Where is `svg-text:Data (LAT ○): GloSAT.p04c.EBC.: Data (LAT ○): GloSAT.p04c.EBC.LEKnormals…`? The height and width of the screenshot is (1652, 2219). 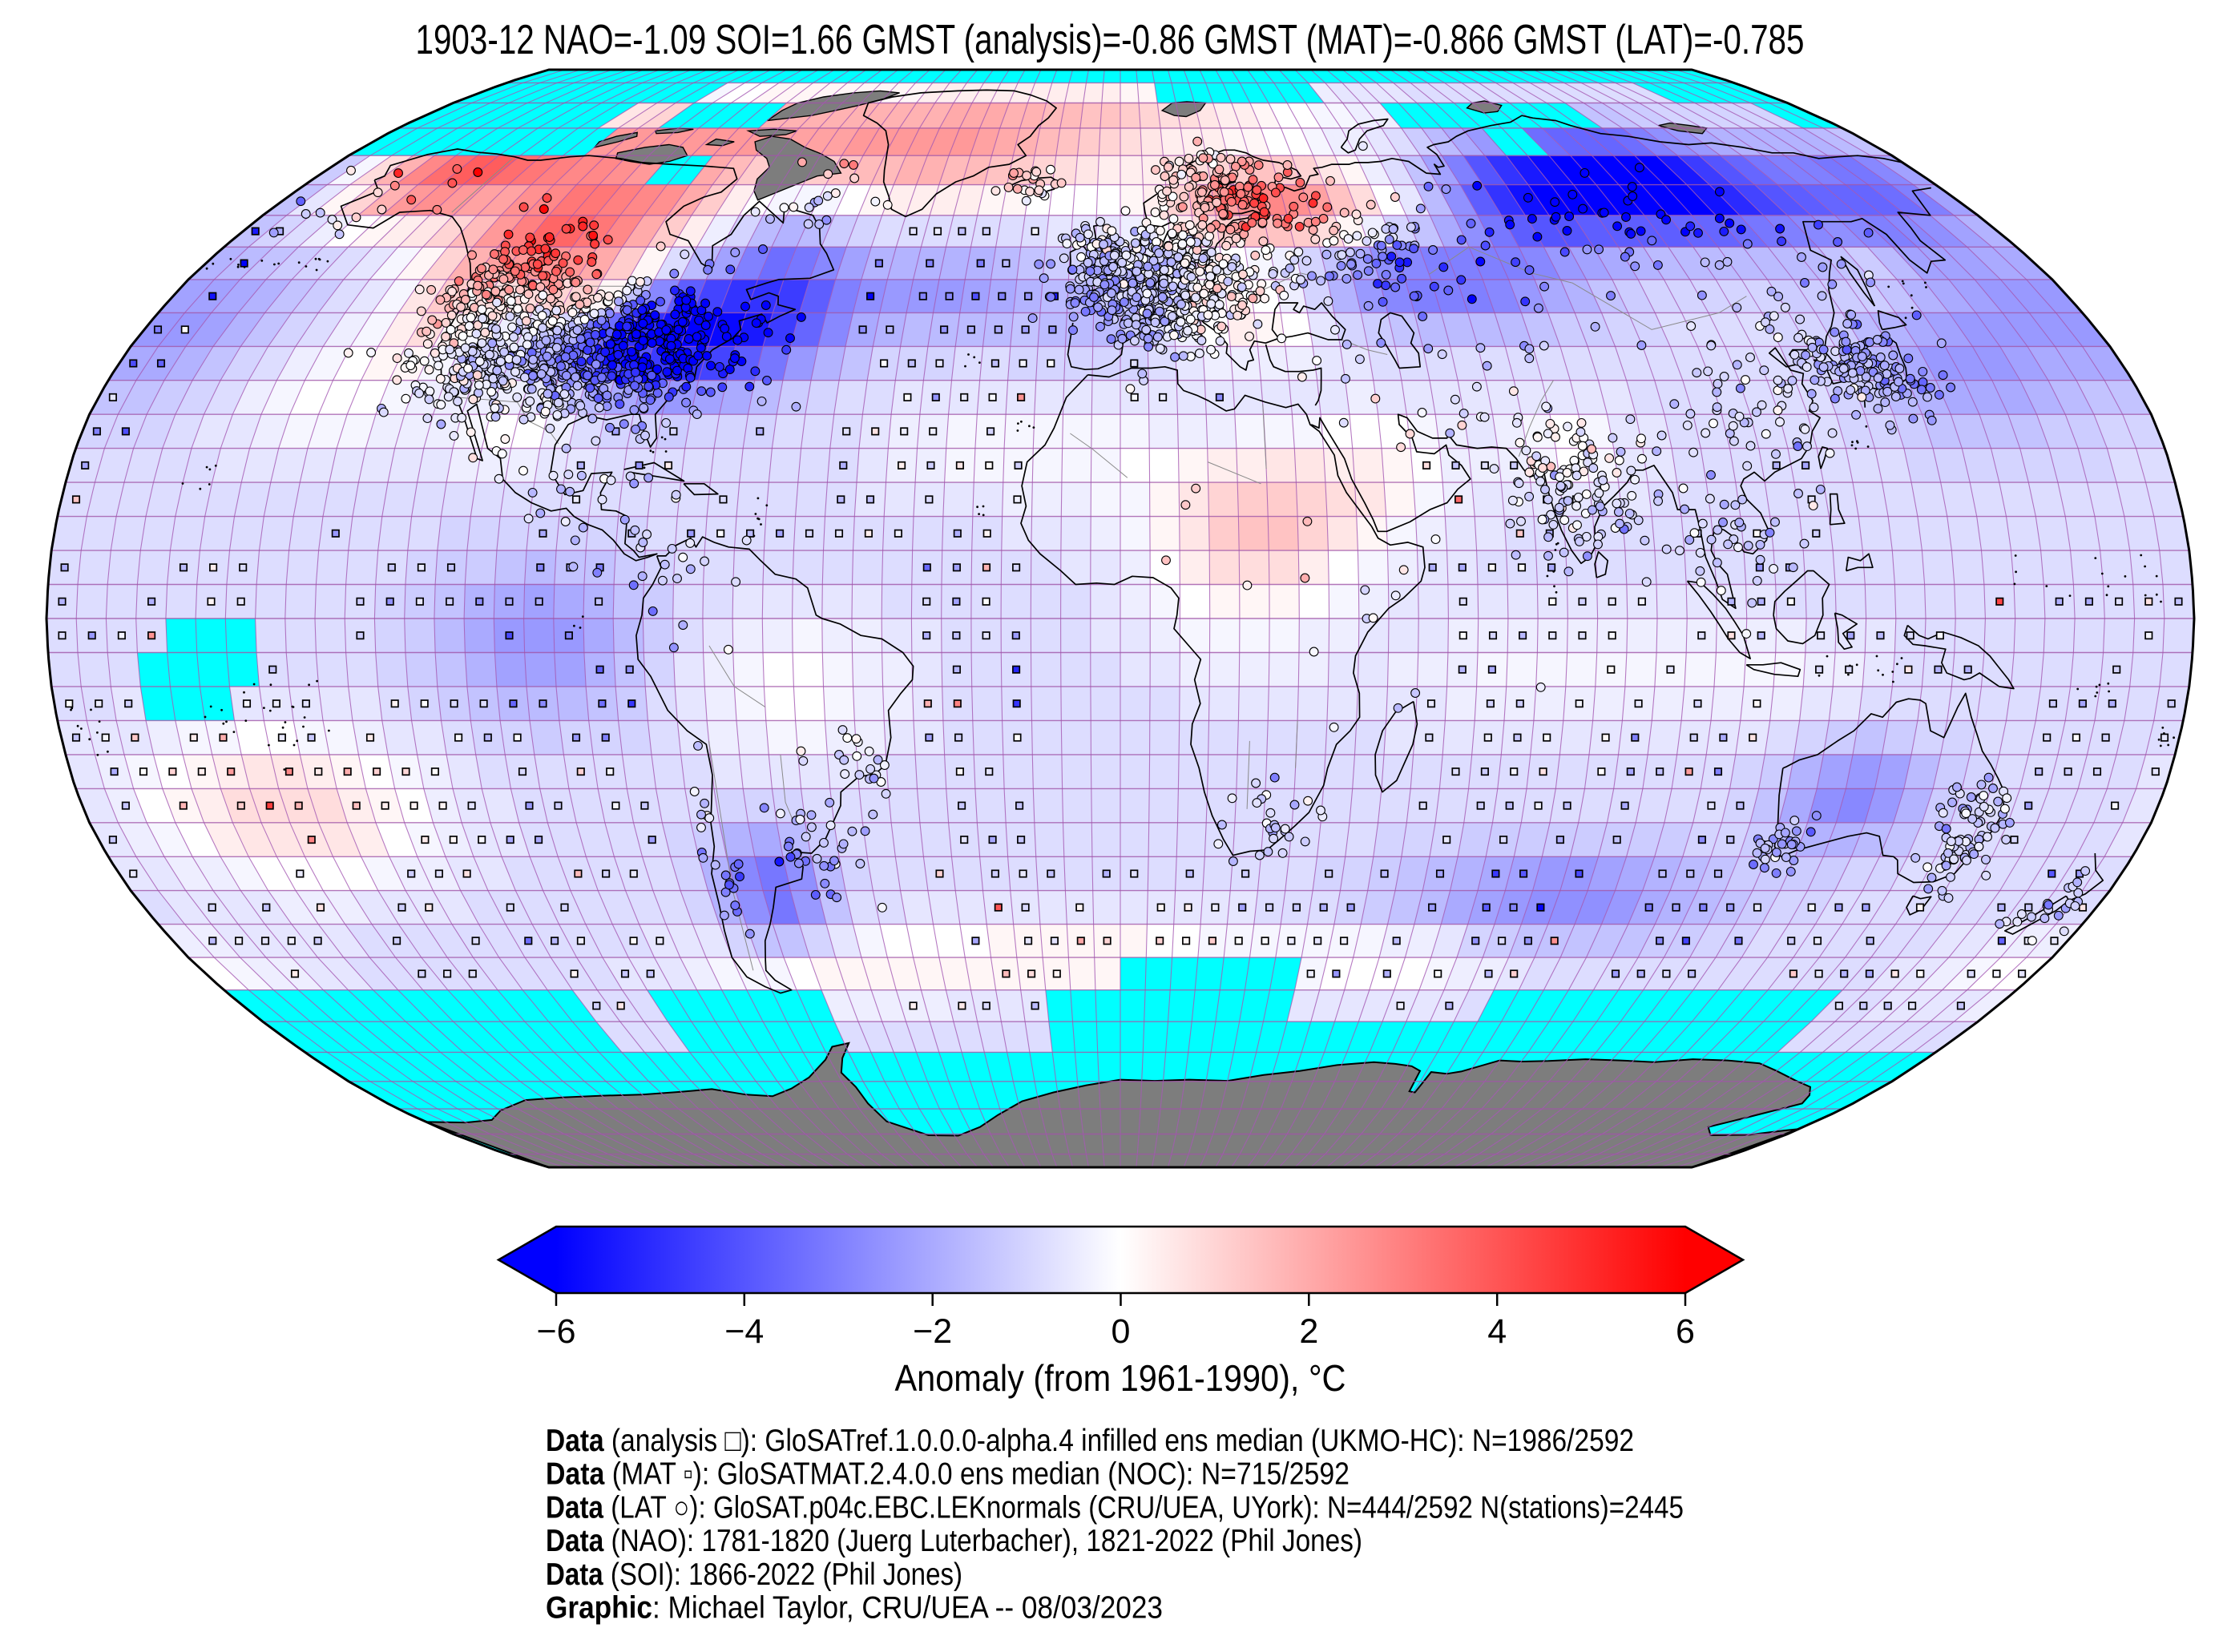 svg-text:Data (LAT ○): GloSAT.p04c.EBC.: Data (LAT ○): GloSAT.p04c.EBC.LEKnormals… is located at coordinates (1115, 1507).